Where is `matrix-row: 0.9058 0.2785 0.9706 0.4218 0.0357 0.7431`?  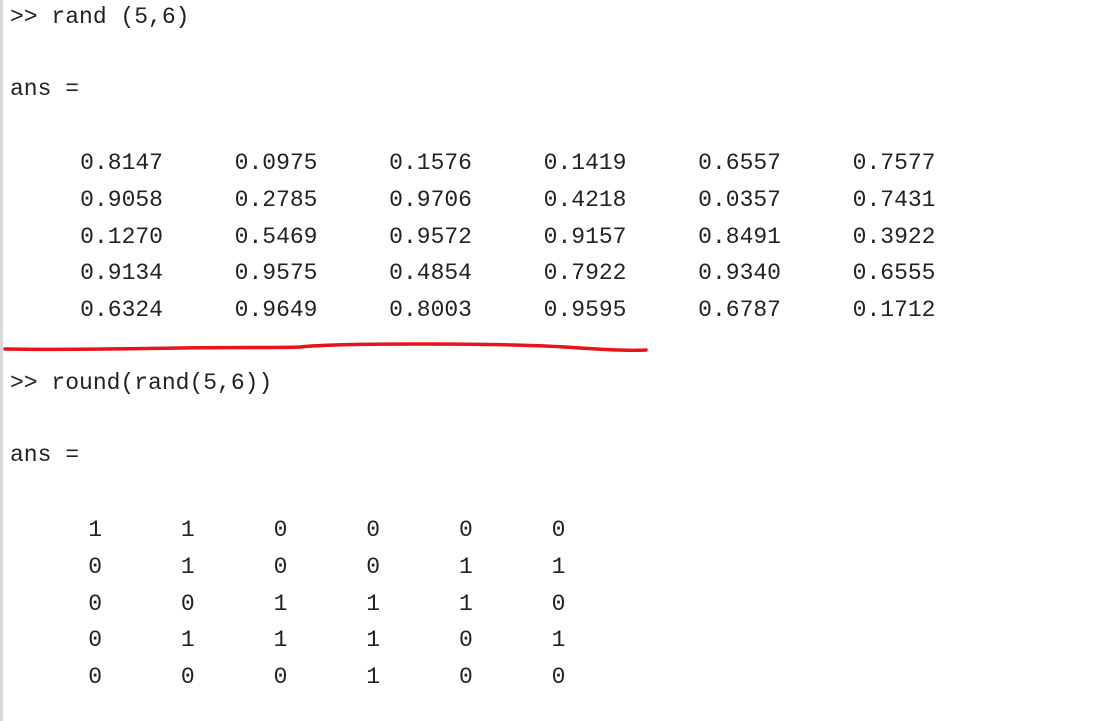 matrix-row: 0.9058 0.2785 0.9706 0.4218 0.0357 0.7431 is located at coordinates (493, 200).